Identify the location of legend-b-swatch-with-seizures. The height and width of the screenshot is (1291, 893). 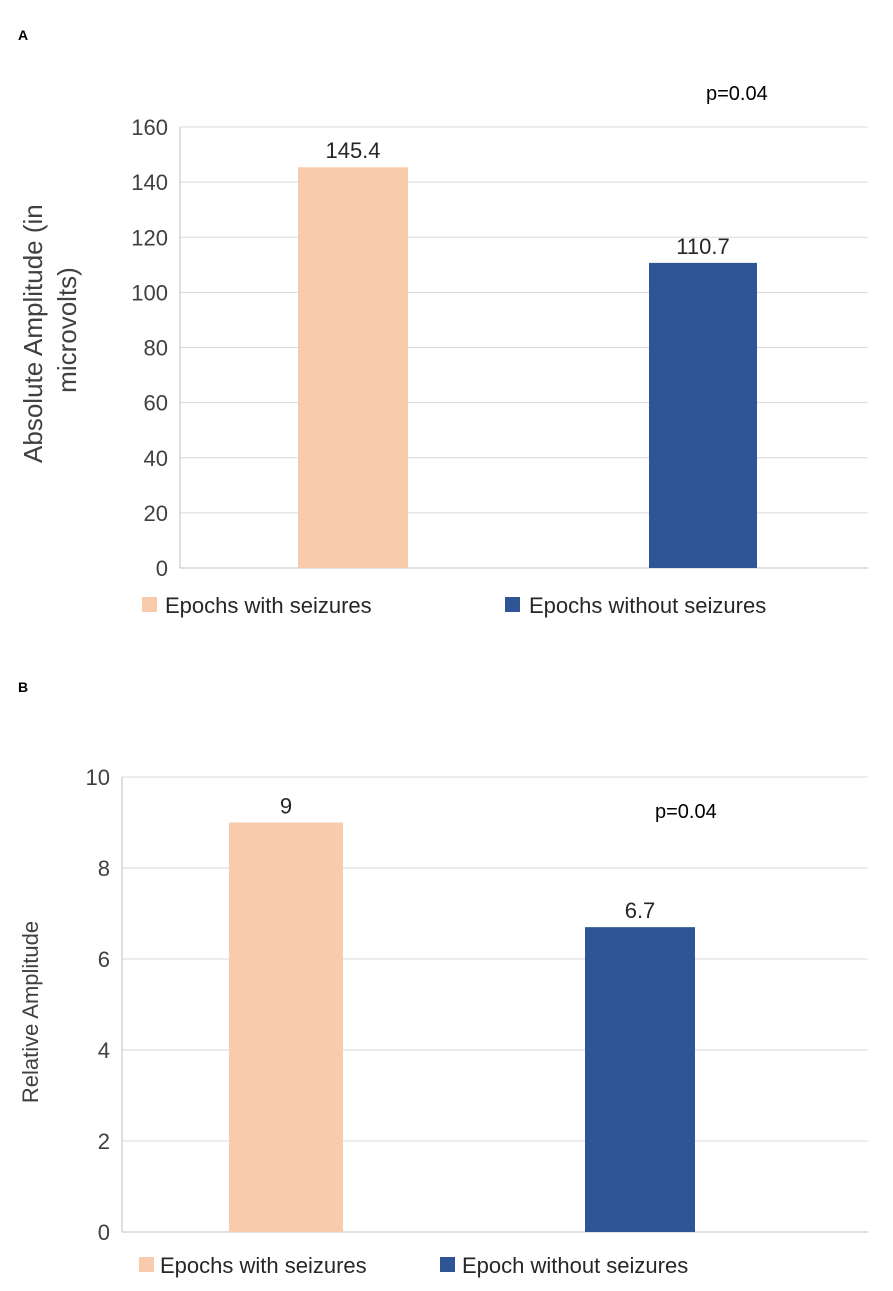
(146, 1264).